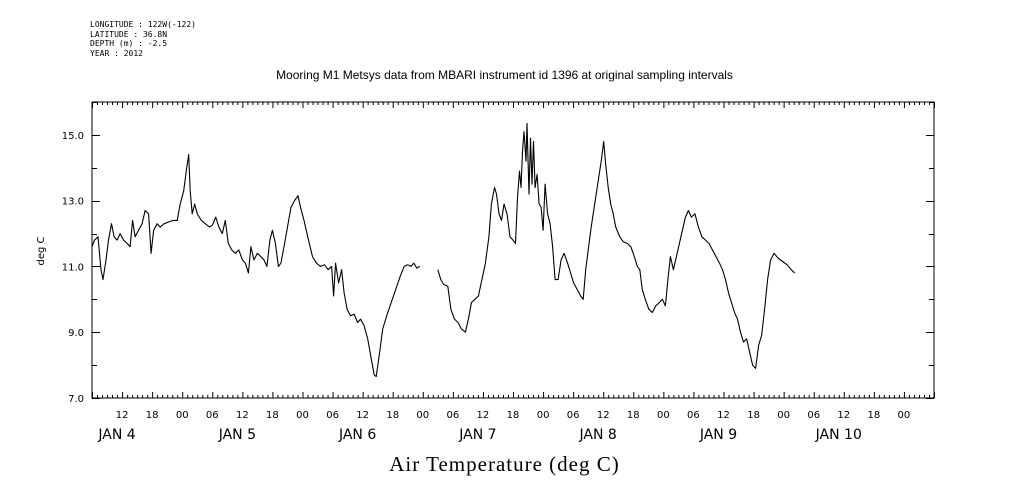 The width and height of the screenshot is (1009, 504). What do you see at coordinates (76, 399) in the screenshot?
I see `y-tick-label: 7.0` at bounding box center [76, 399].